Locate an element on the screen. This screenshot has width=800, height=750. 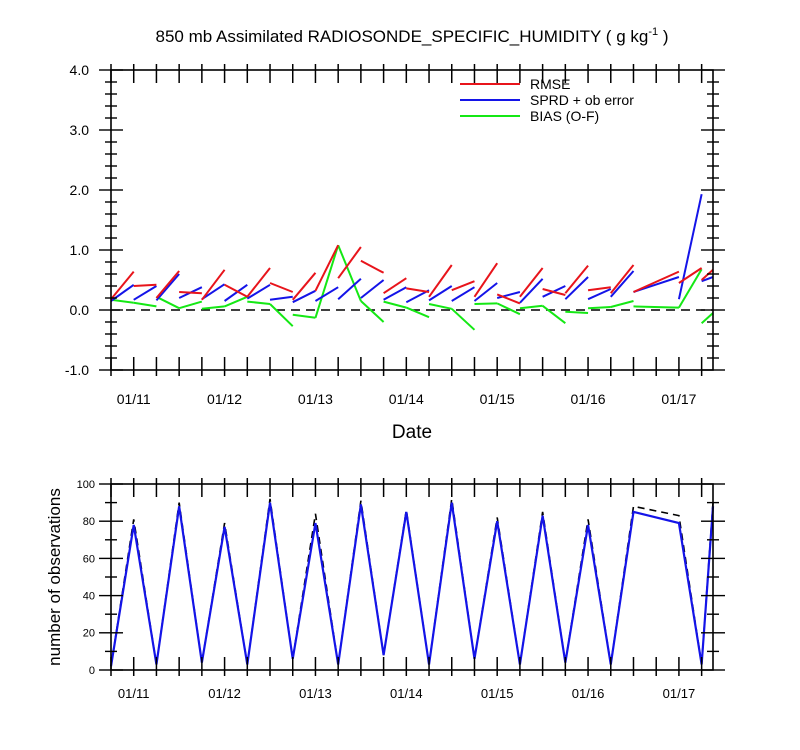
x-axis-label: Date is located at coordinates (412, 432).